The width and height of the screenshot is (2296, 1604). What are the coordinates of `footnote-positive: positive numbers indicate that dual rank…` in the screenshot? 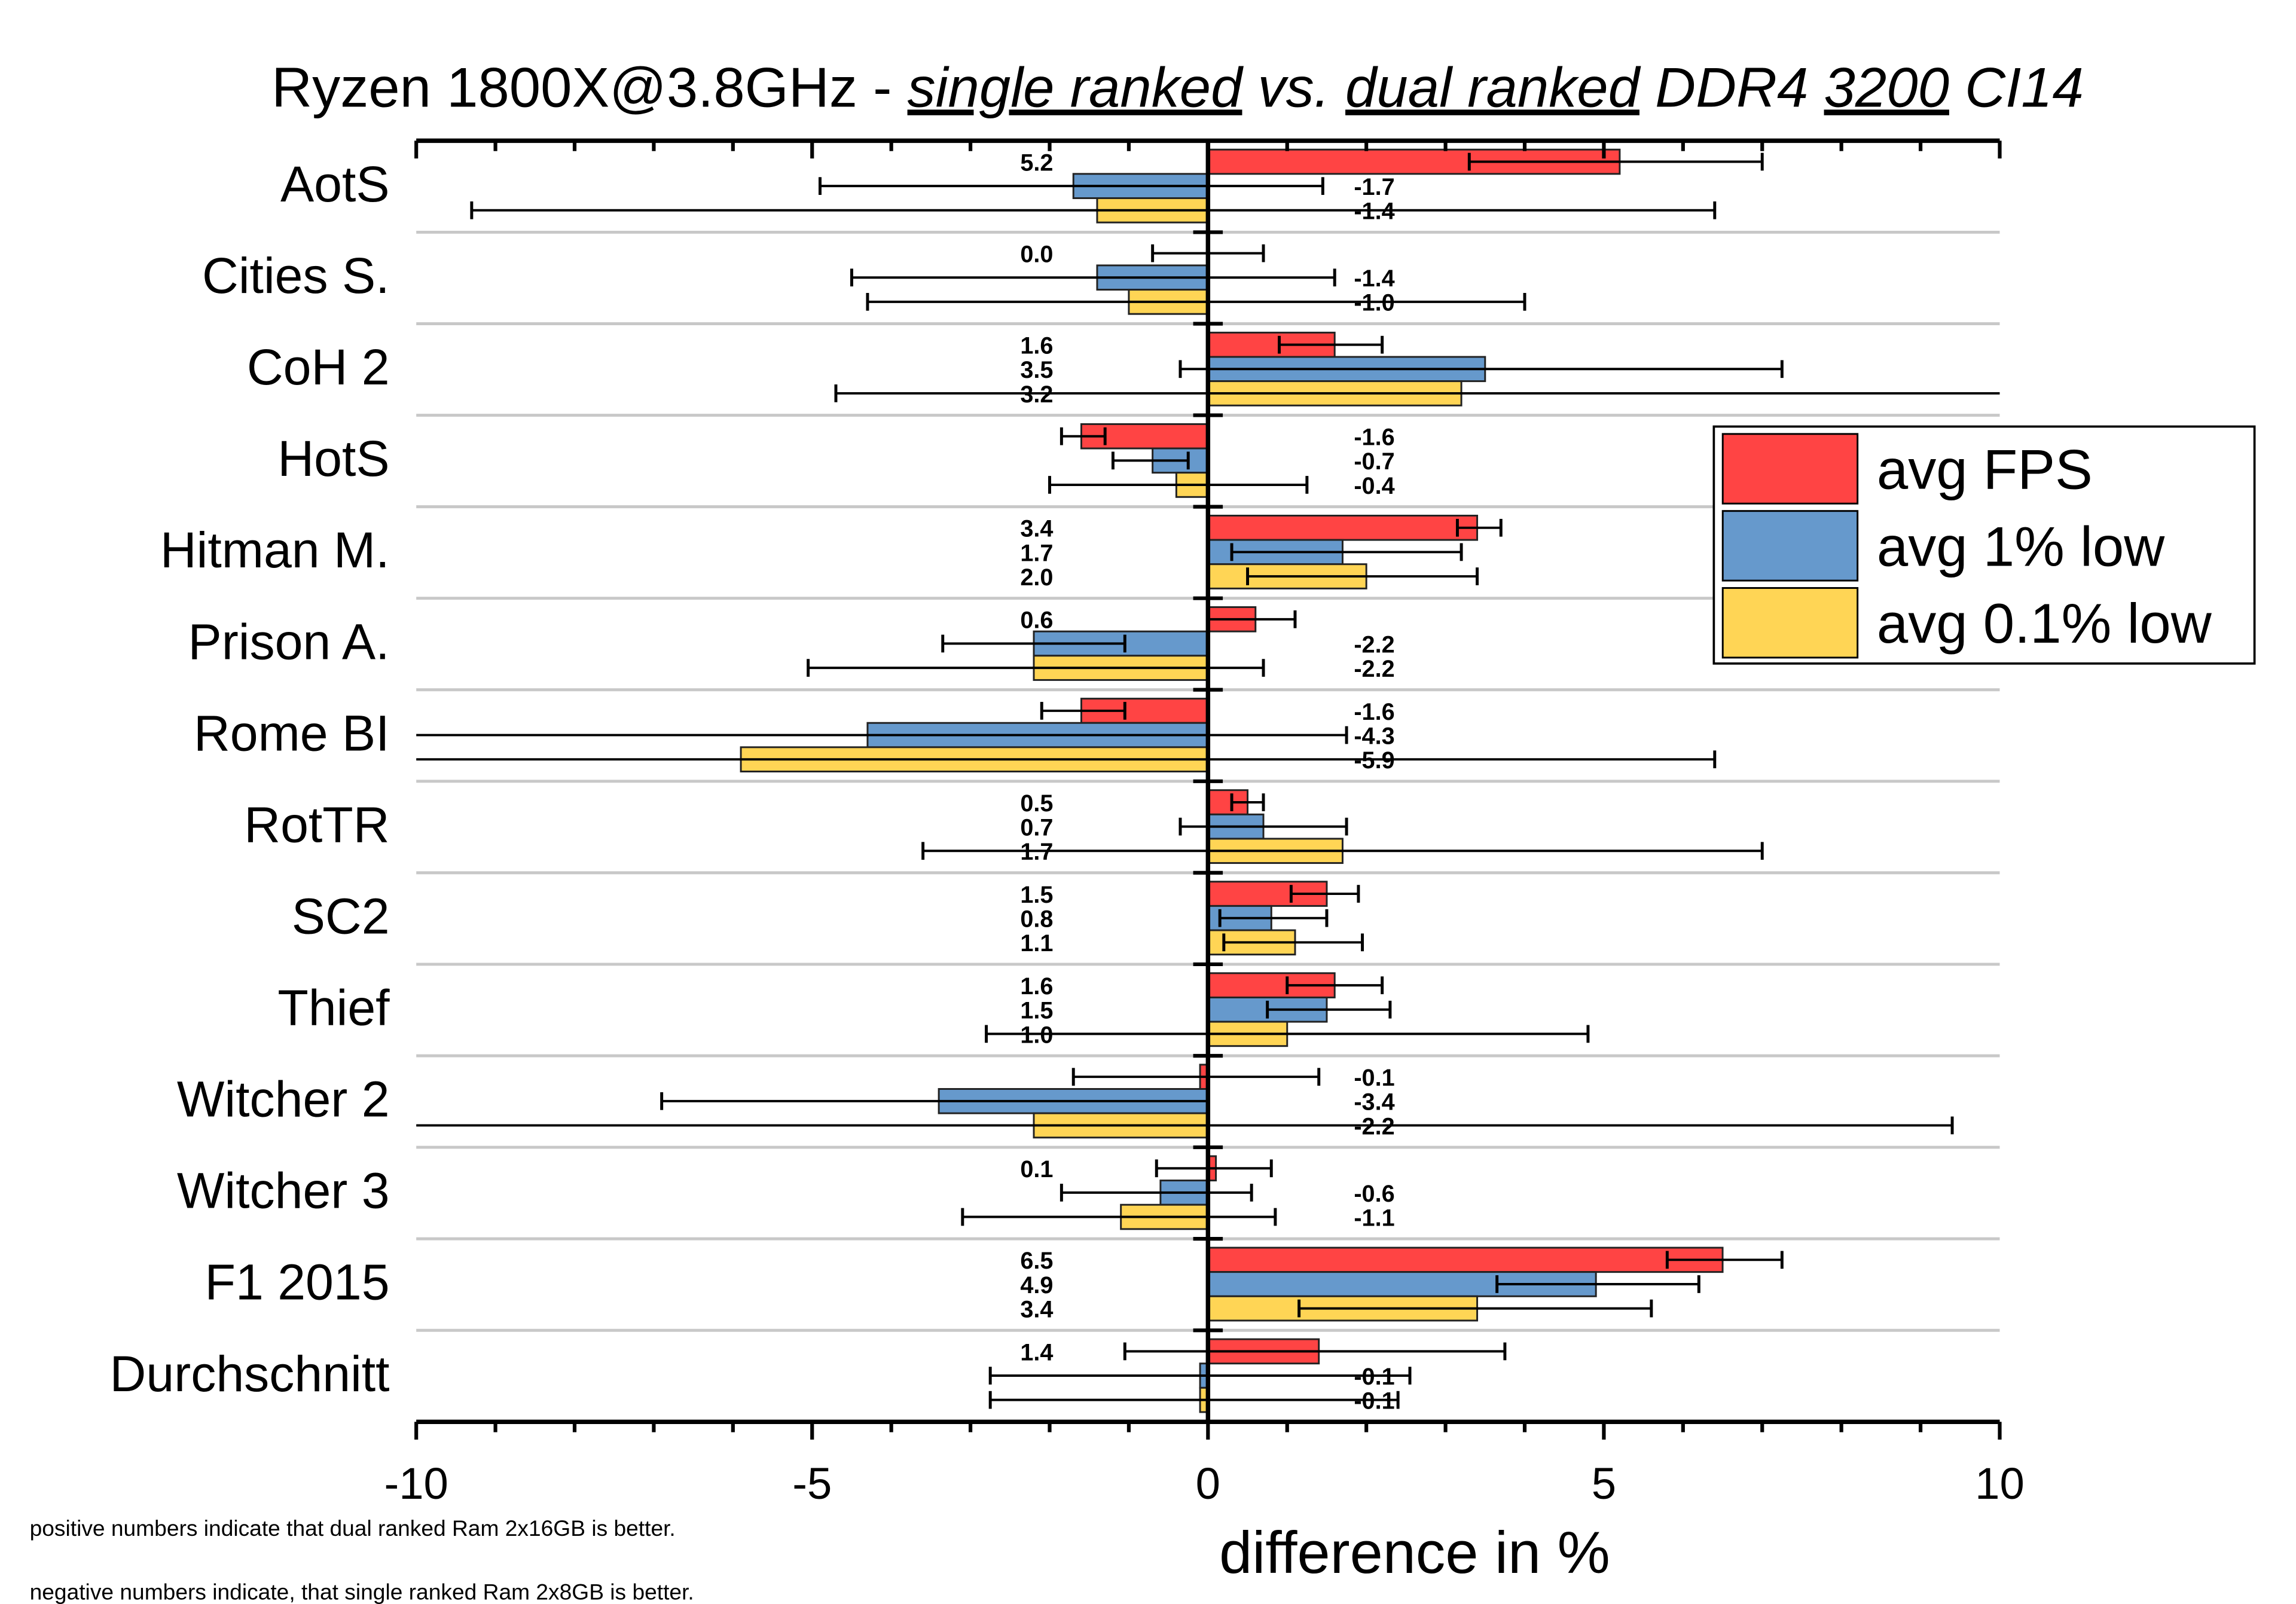 It's located at (353, 1528).